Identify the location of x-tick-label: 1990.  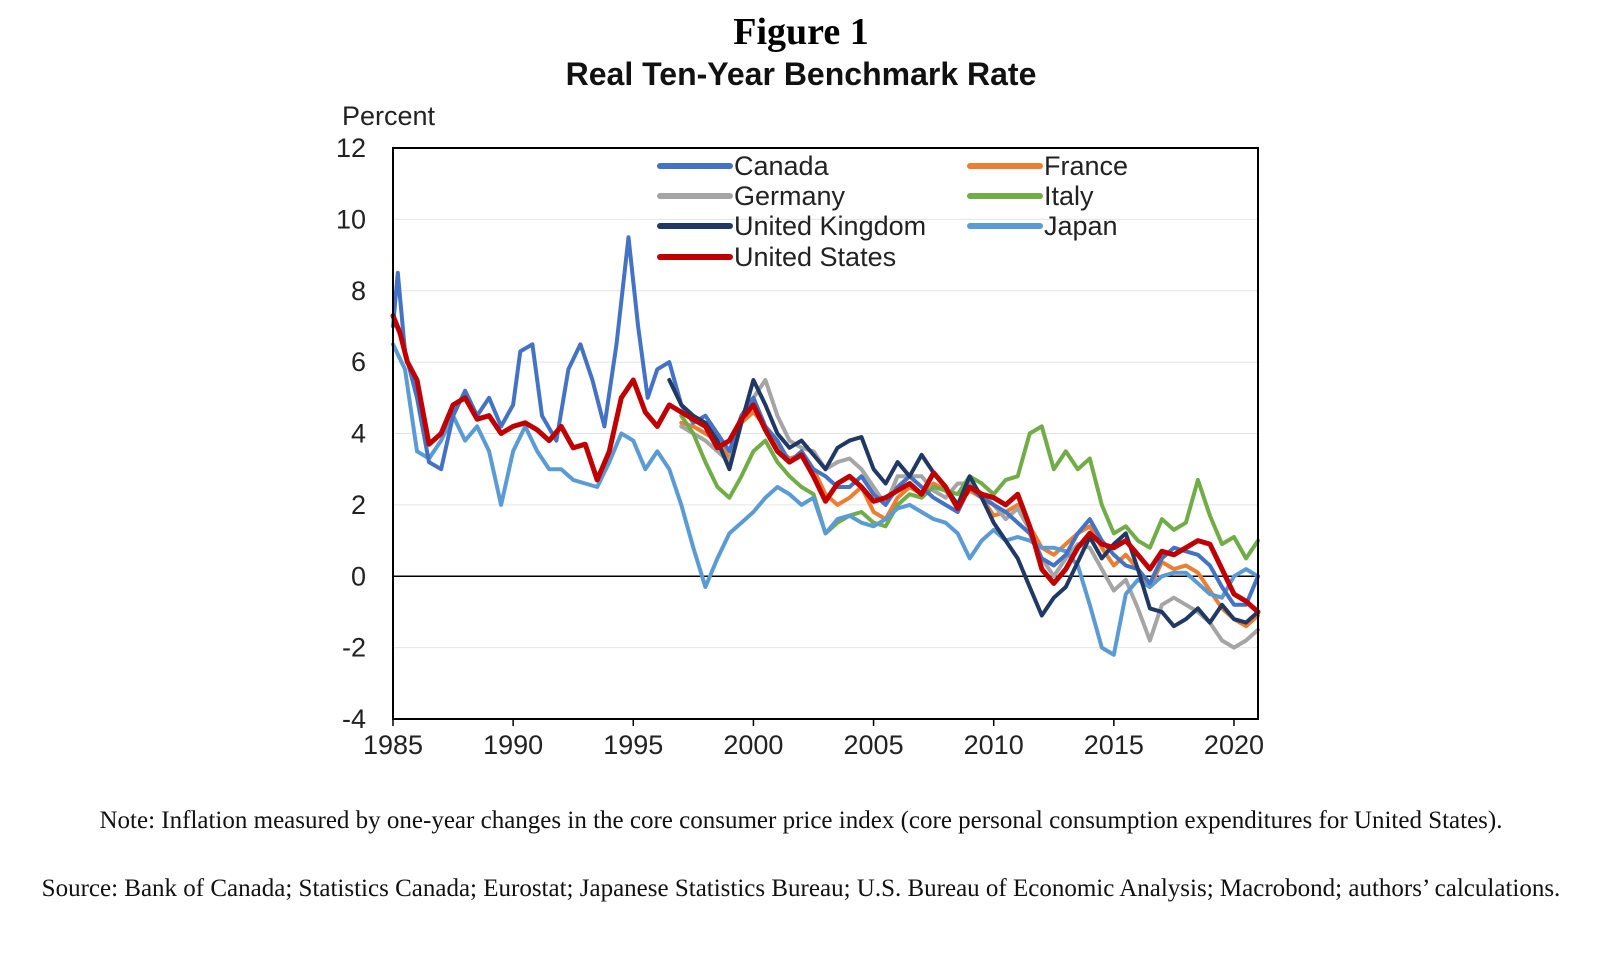
(513, 745).